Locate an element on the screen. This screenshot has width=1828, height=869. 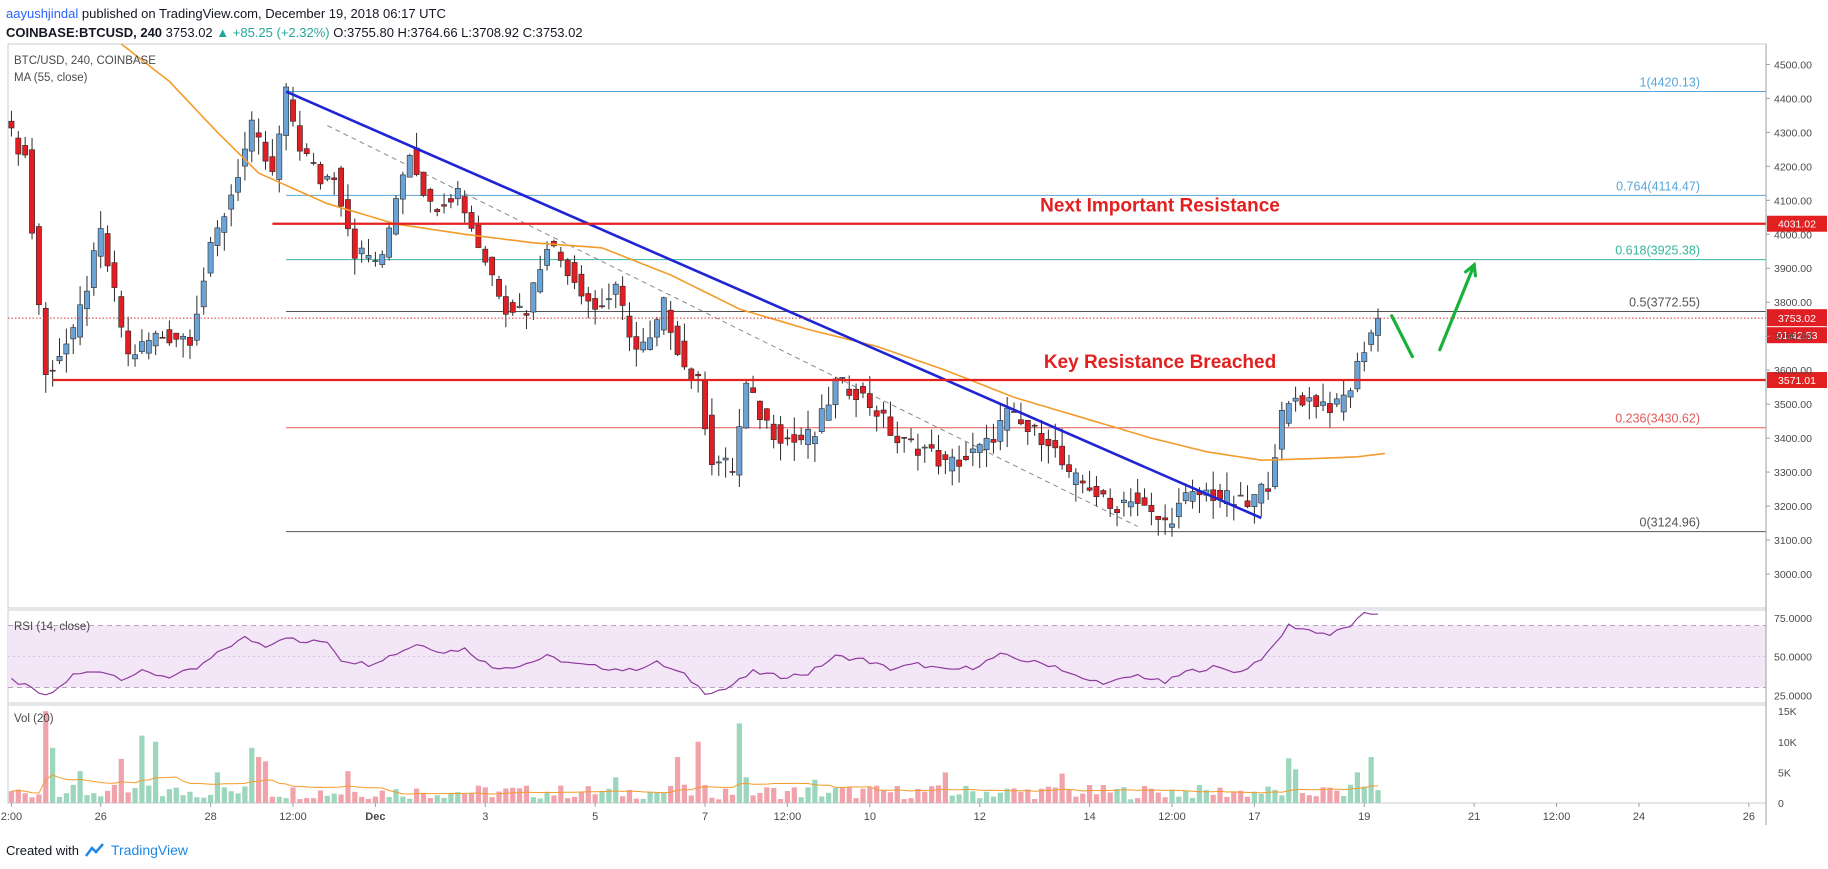
last-price-tag is located at coordinates (1797, 318).